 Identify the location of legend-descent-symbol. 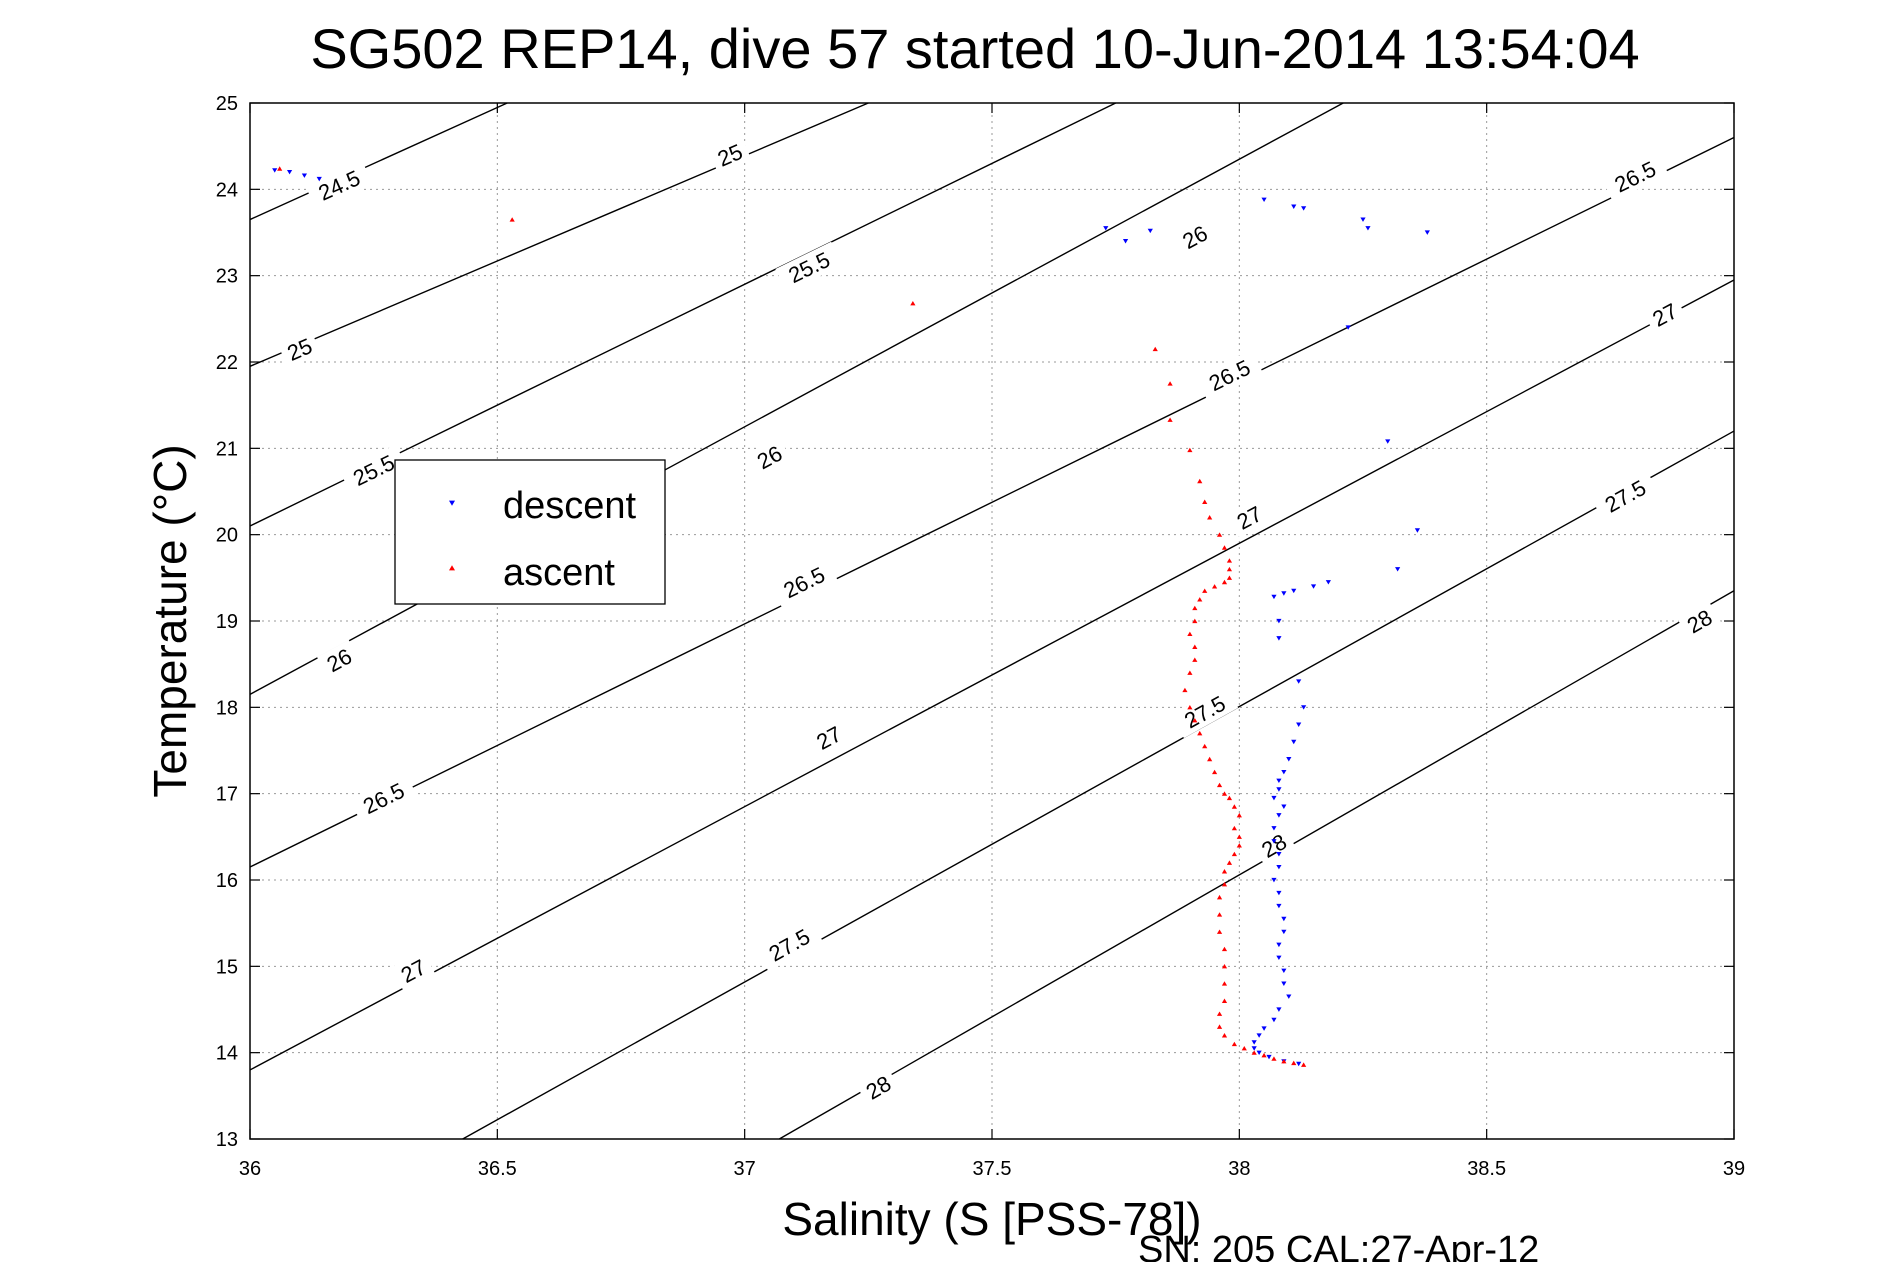
(452, 503).